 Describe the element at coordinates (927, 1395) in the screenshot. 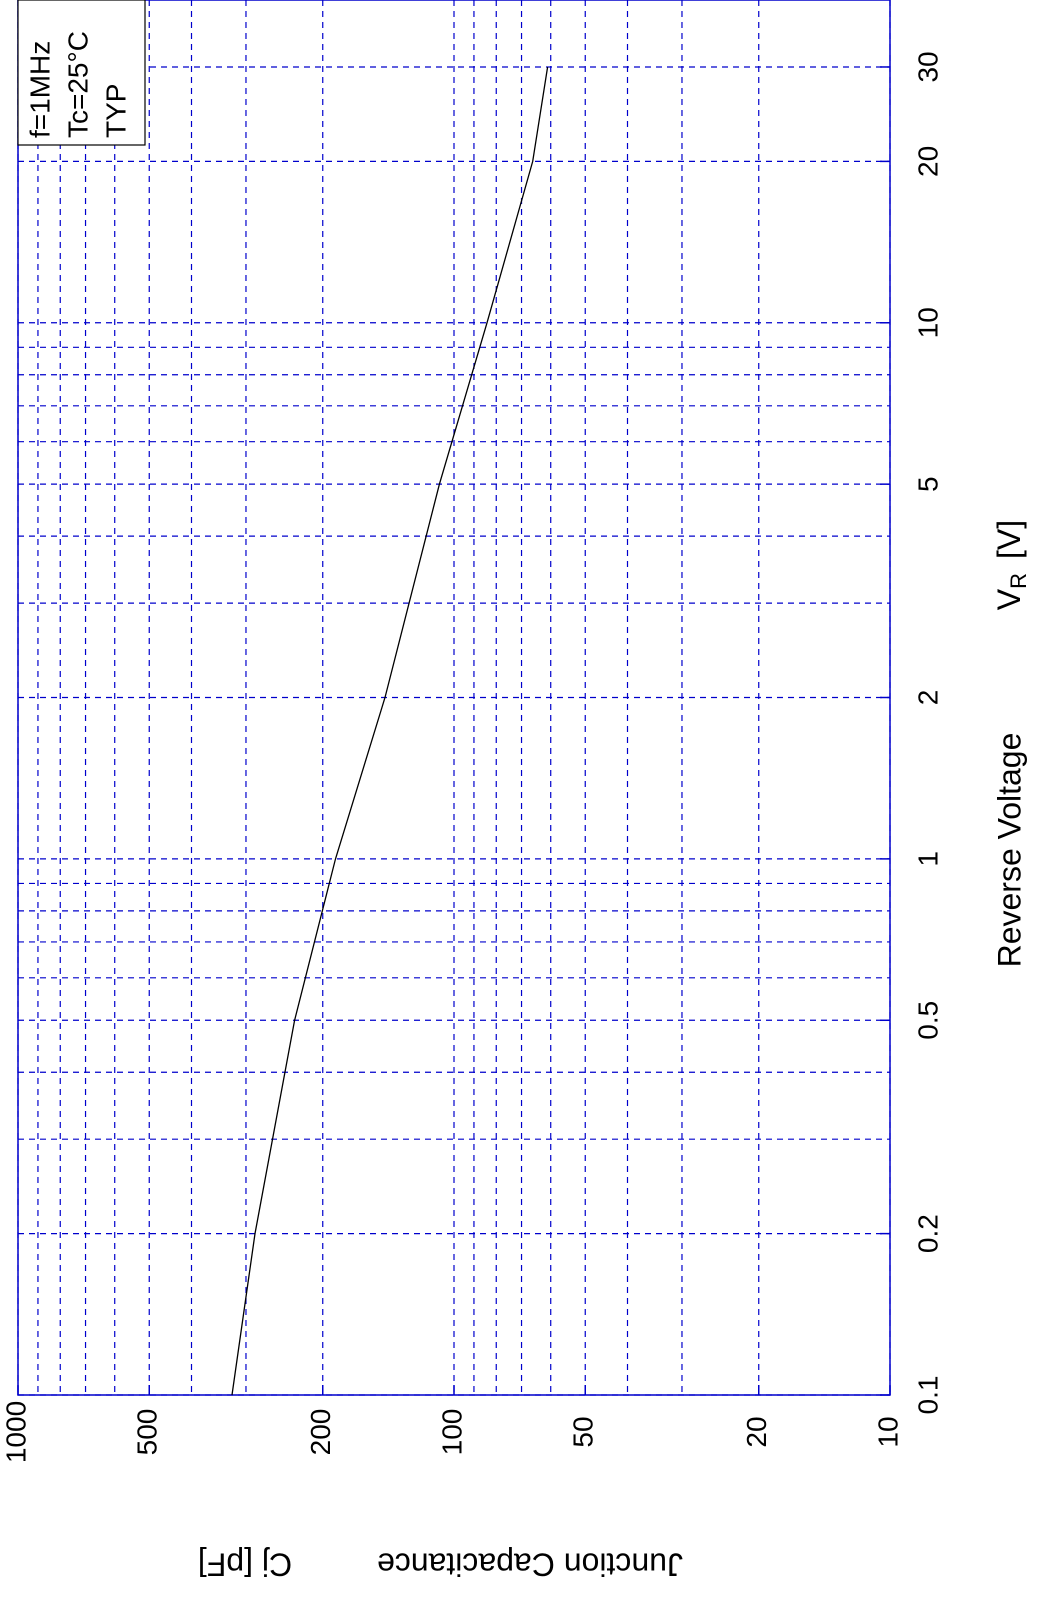

I see `x-tick-label: 0.1` at that location.